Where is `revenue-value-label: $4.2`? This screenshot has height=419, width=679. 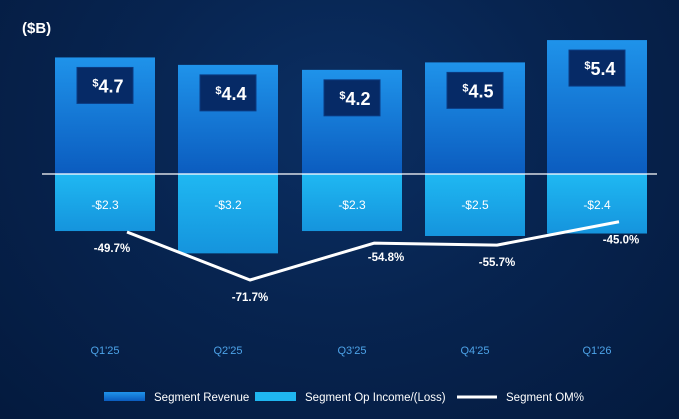 revenue-value-label: $4.2 is located at coordinates (354, 99).